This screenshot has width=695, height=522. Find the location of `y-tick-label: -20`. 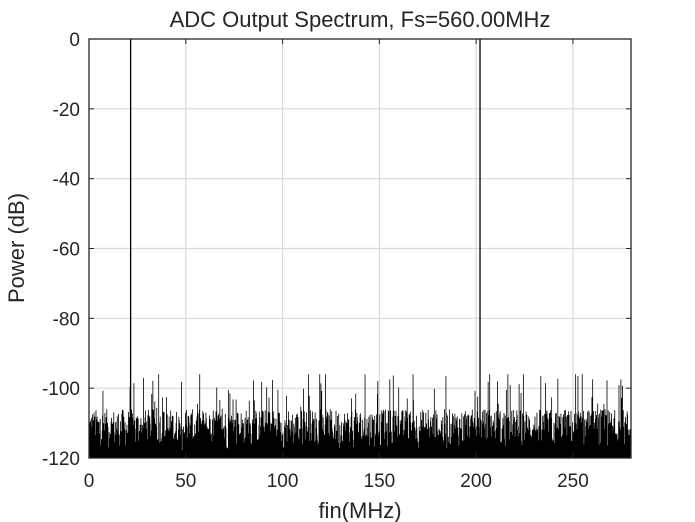

y-tick-label: -20 is located at coordinates (66, 110).